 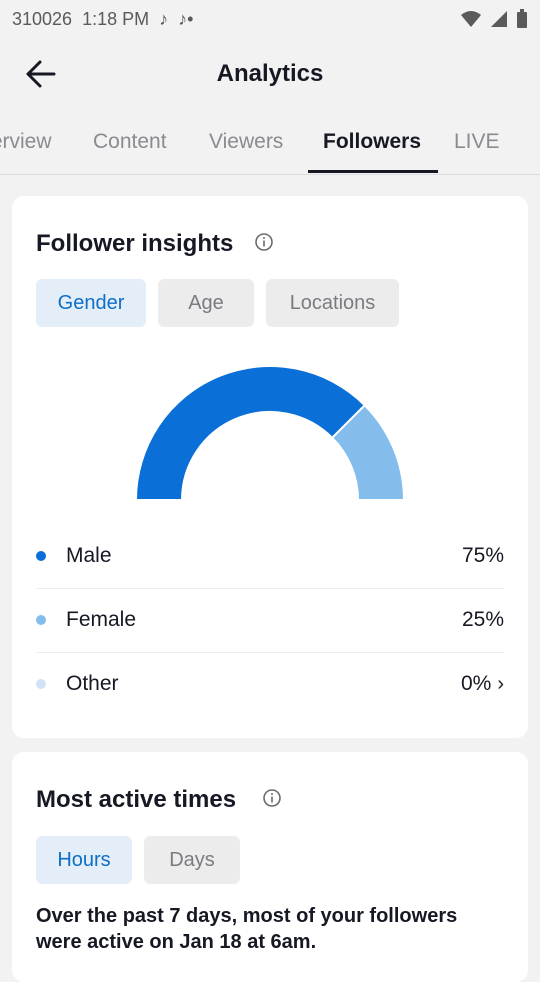 I want to click on app-header: Analytics, so click(x=270, y=76).